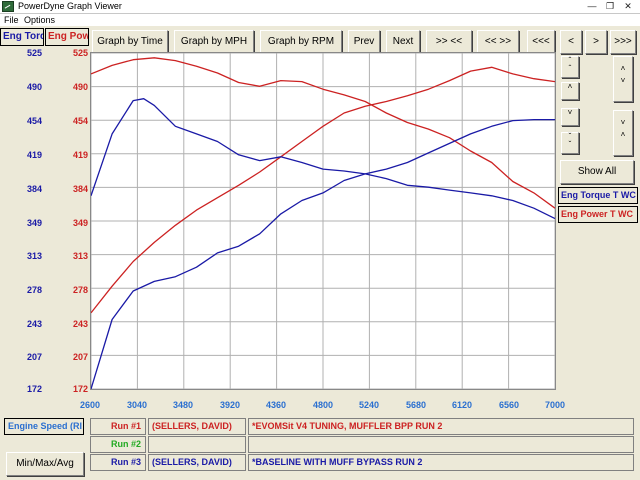 The image size is (640, 480). I want to click on x-tick-label: 5680, so click(416, 405).